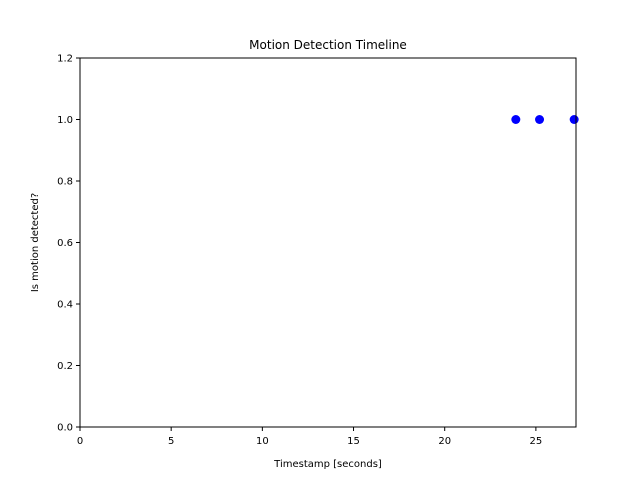  Describe the element at coordinates (80, 441) in the screenshot. I see `x-tick-label: 0` at that location.